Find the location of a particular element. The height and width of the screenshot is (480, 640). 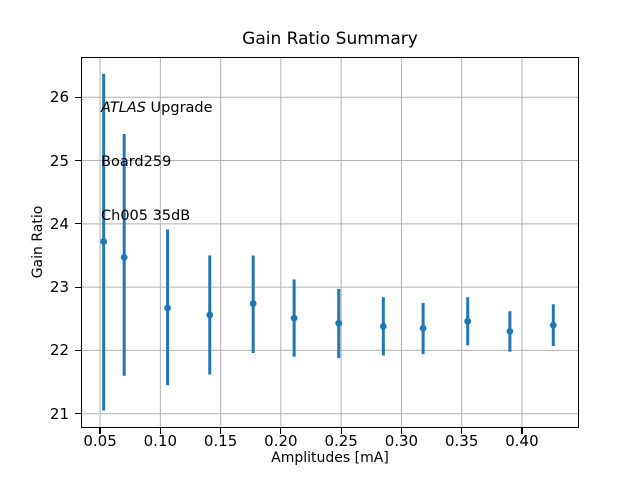

y-tick-label: 22 is located at coordinates (59, 350).